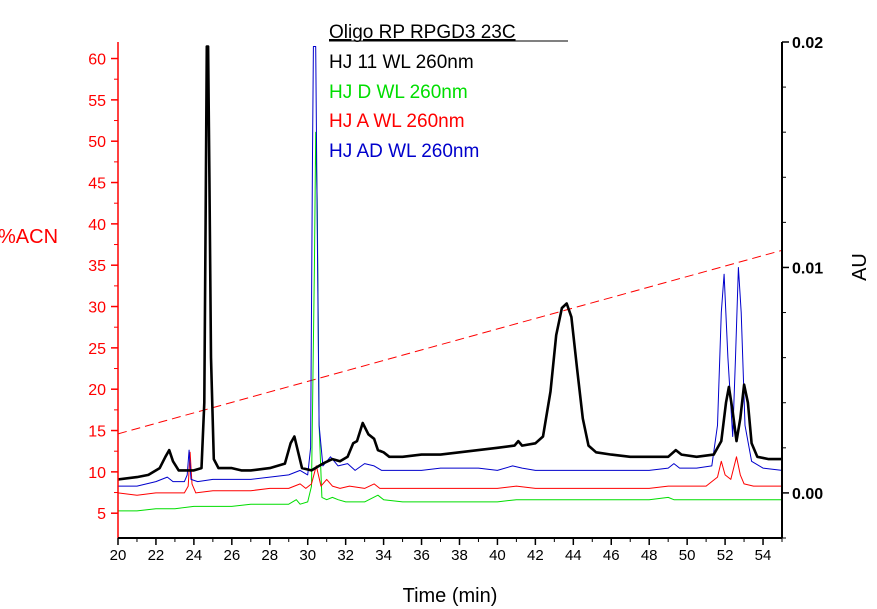 This screenshot has height=609, width=877. Describe the element at coordinates (763, 555) in the screenshot. I see `x-tick-label: 54` at that location.